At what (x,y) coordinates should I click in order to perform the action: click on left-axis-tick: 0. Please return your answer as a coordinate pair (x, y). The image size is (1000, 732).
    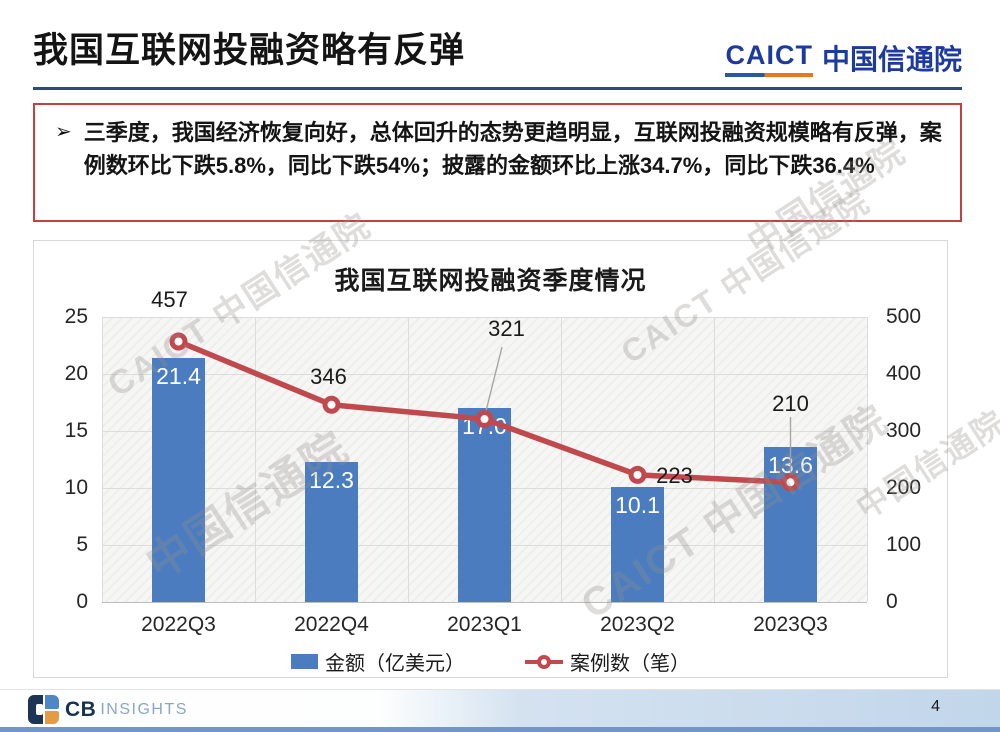
    Looking at the image, I should click on (82, 601).